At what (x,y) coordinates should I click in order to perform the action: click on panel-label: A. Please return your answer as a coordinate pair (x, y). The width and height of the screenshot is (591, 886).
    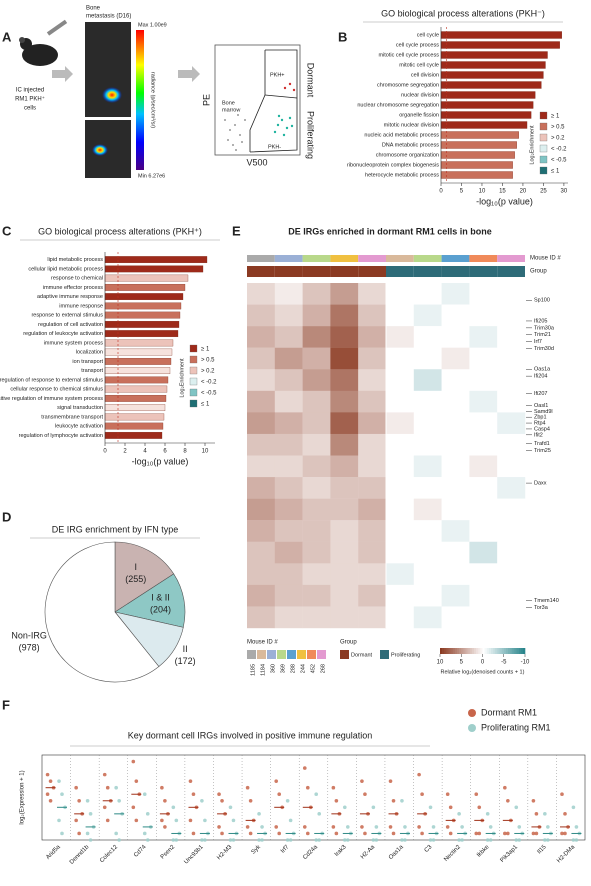
    Looking at the image, I should click on (7, 36).